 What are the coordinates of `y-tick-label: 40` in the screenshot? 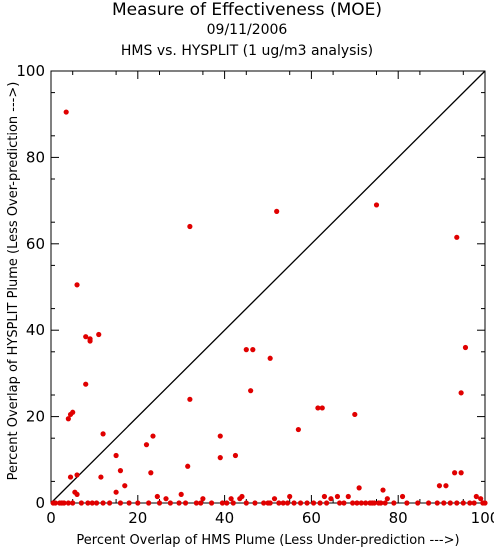 It's located at (35, 330).